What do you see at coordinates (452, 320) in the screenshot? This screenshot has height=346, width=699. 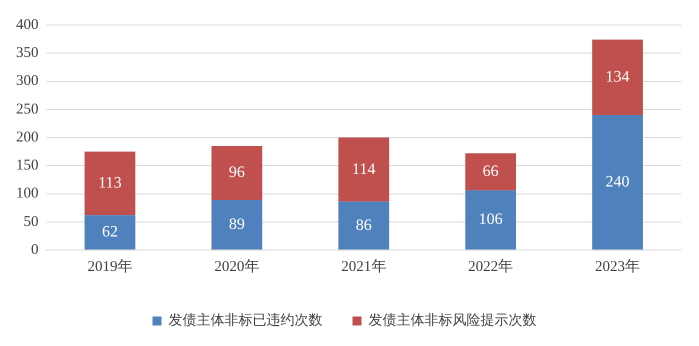 I see `legend-label: 发债主体非标风险提示次数` at bounding box center [452, 320].